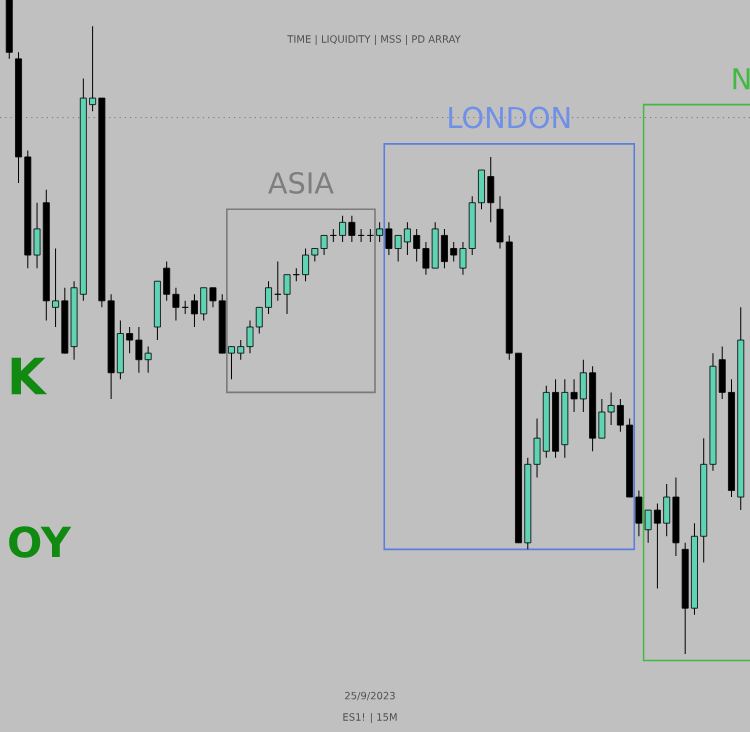  I want to click on annotation: LONDON, so click(509, 117).